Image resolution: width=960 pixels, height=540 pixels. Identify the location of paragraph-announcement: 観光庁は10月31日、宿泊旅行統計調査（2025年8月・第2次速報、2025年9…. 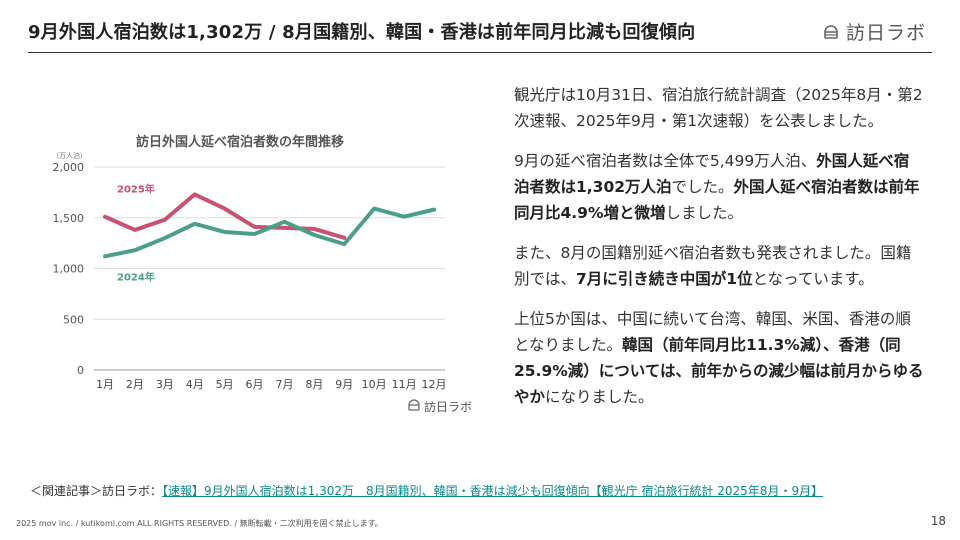
(718, 108).